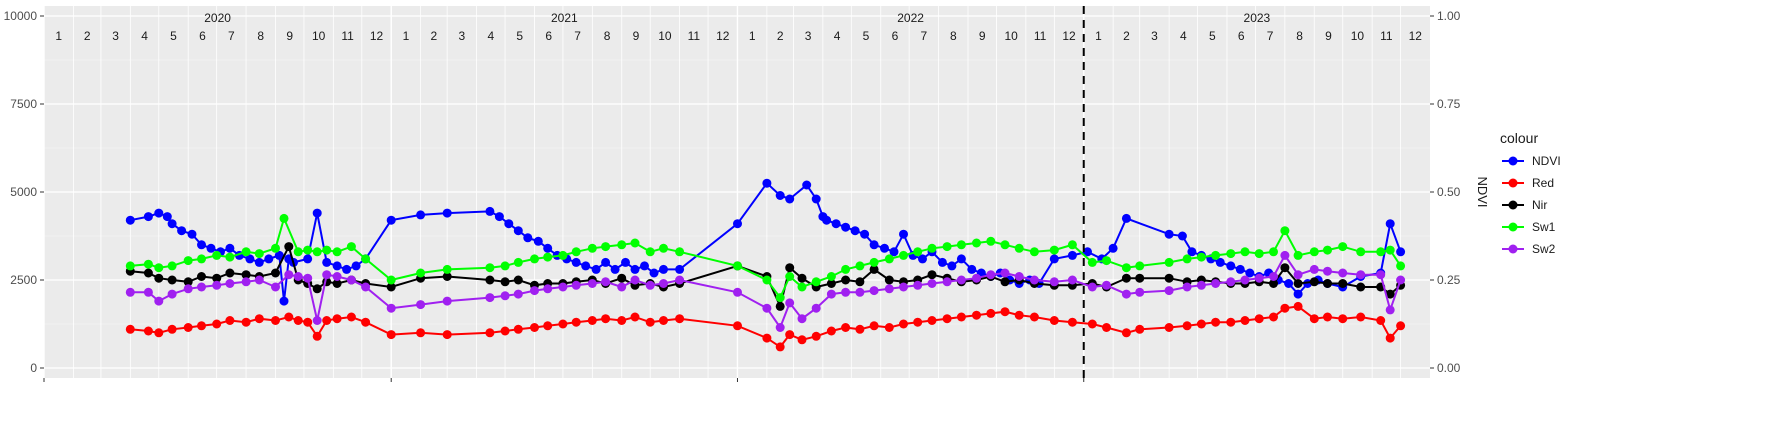 This screenshot has width=1773, height=447. I want to click on legend-label: Sw1, so click(1544, 227).